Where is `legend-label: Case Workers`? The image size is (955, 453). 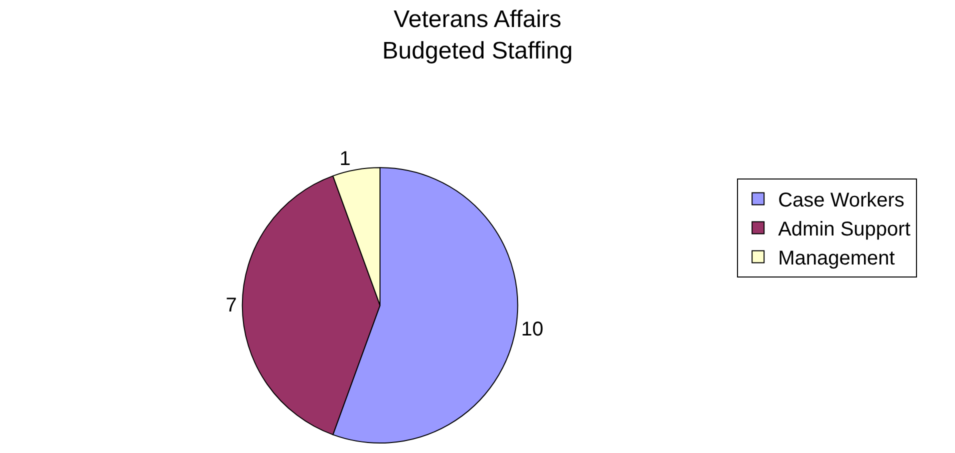 legend-label: Case Workers is located at coordinates (841, 201).